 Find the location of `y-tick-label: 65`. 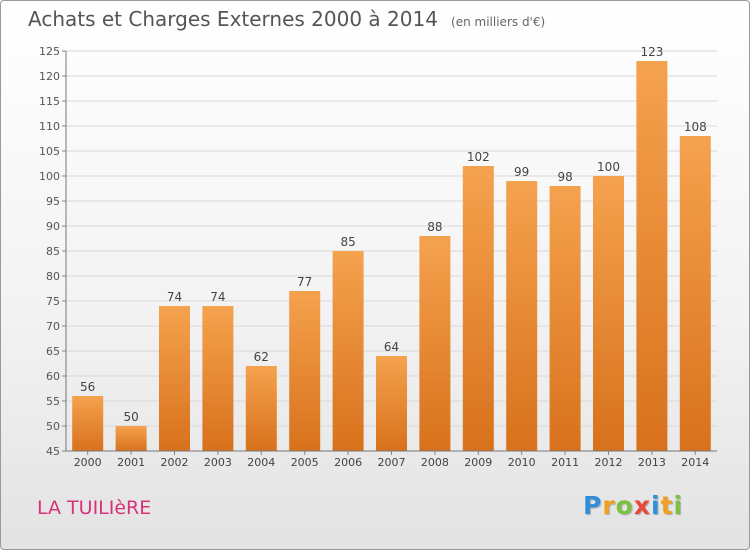

y-tick-label: 65 is located at coordinates (53, 351).